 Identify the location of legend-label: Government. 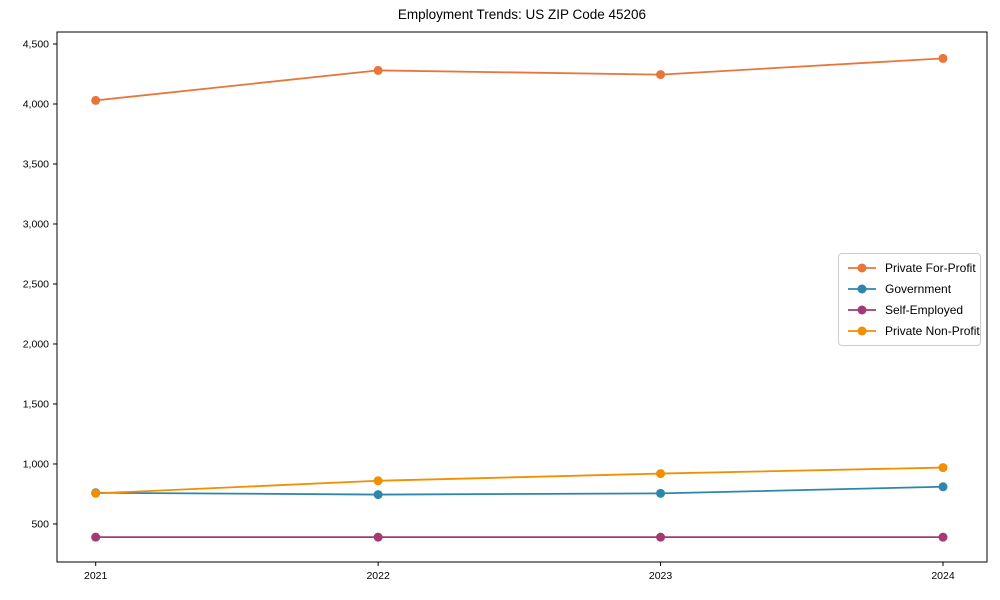
(918, 289).